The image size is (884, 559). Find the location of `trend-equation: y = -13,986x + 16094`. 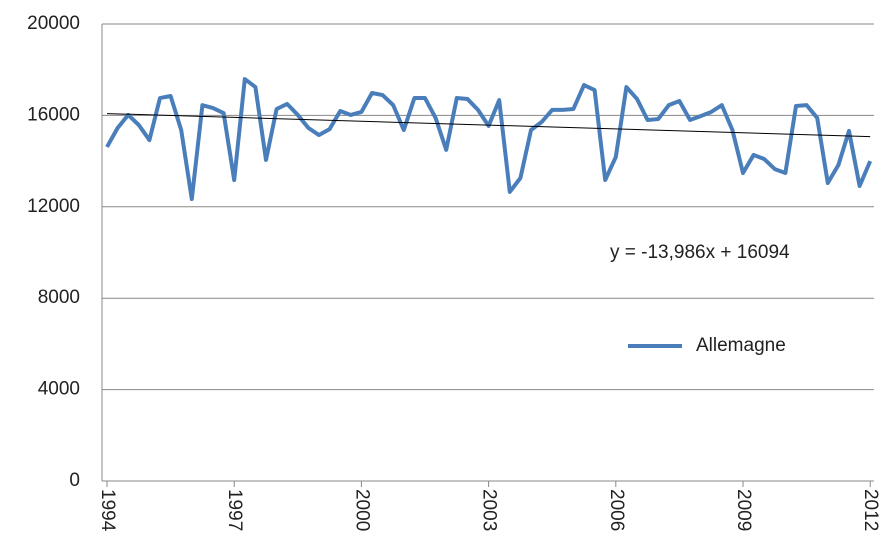

trend-equation: y = -13,986x + 16094 is located at coordinates (700, 252).